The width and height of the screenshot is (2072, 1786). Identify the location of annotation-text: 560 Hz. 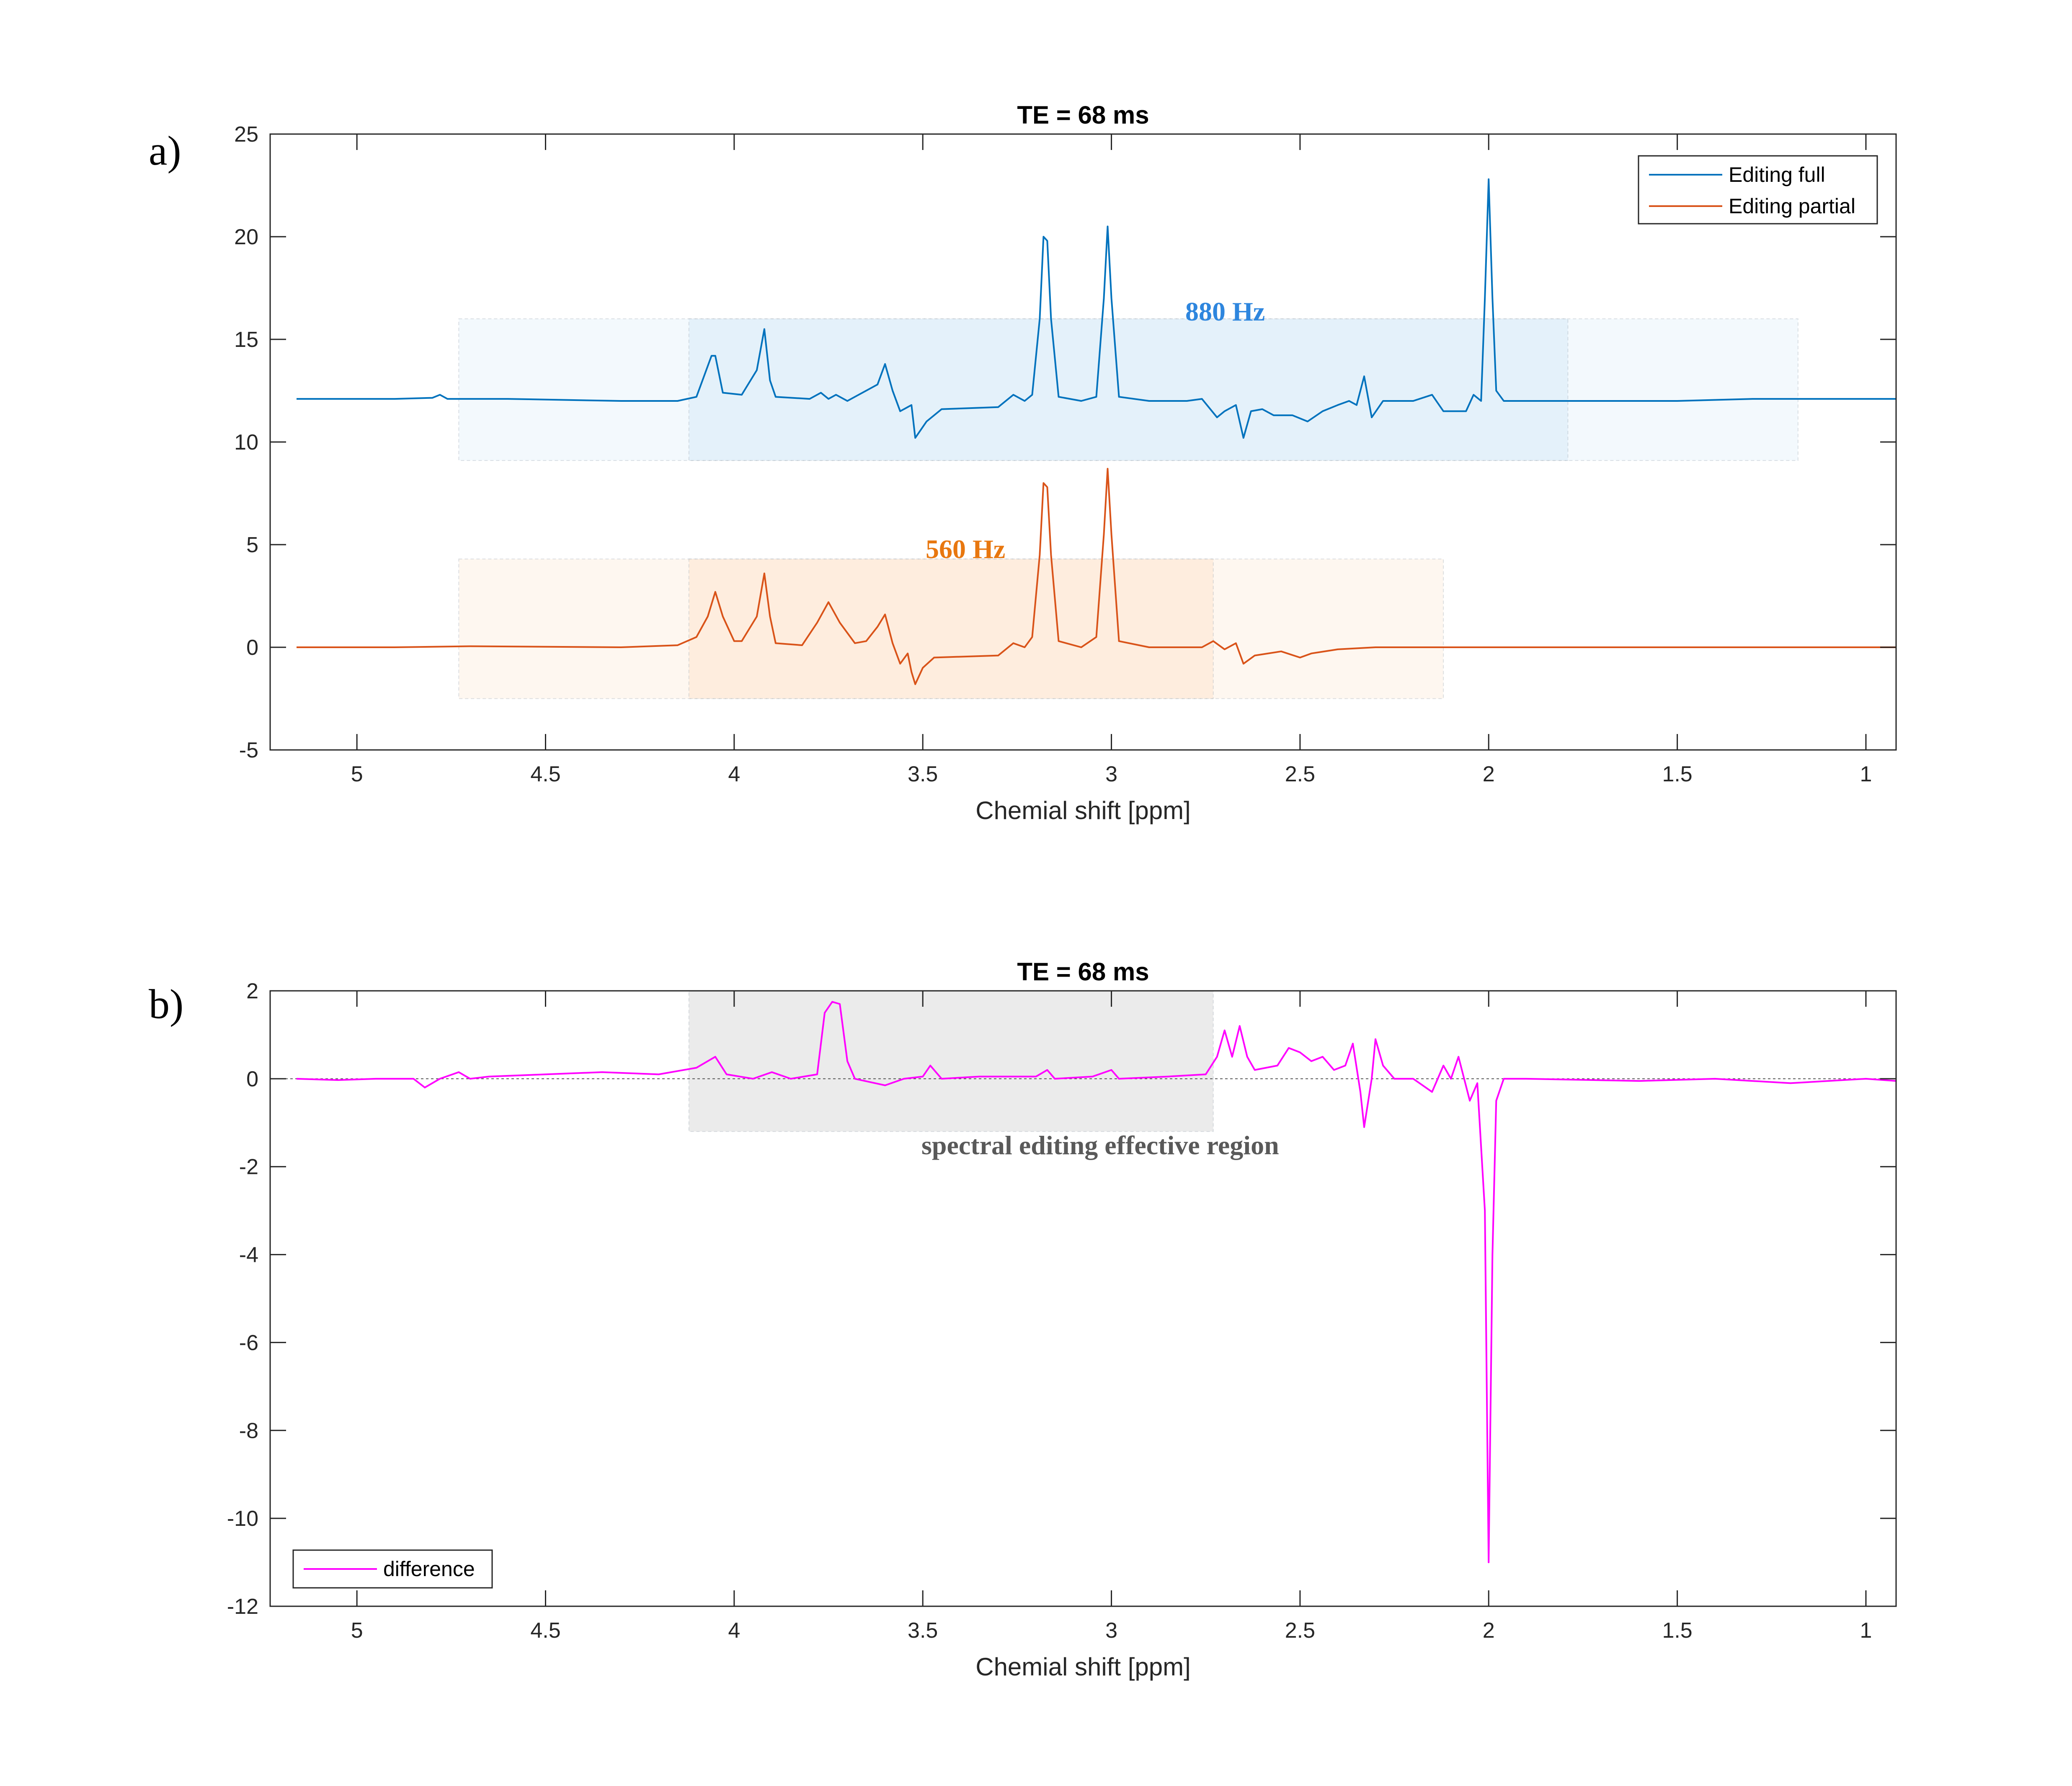
(966, 549).